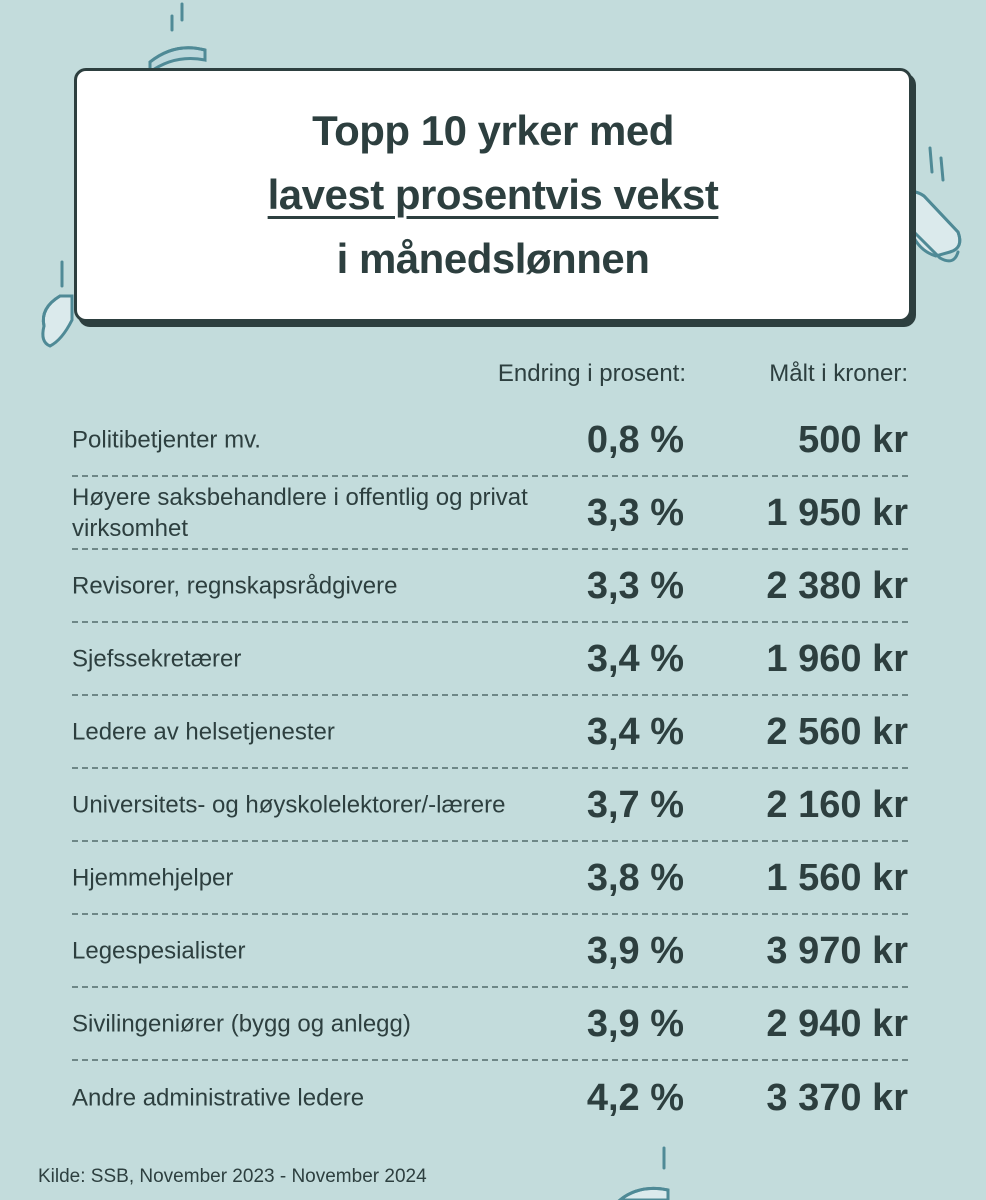 The width and height of the screenshot is (986, 1200). Describe the element at coordinates (837, 658) in the screenshot. I see `kroner-value: 1 960 kr` at that location.